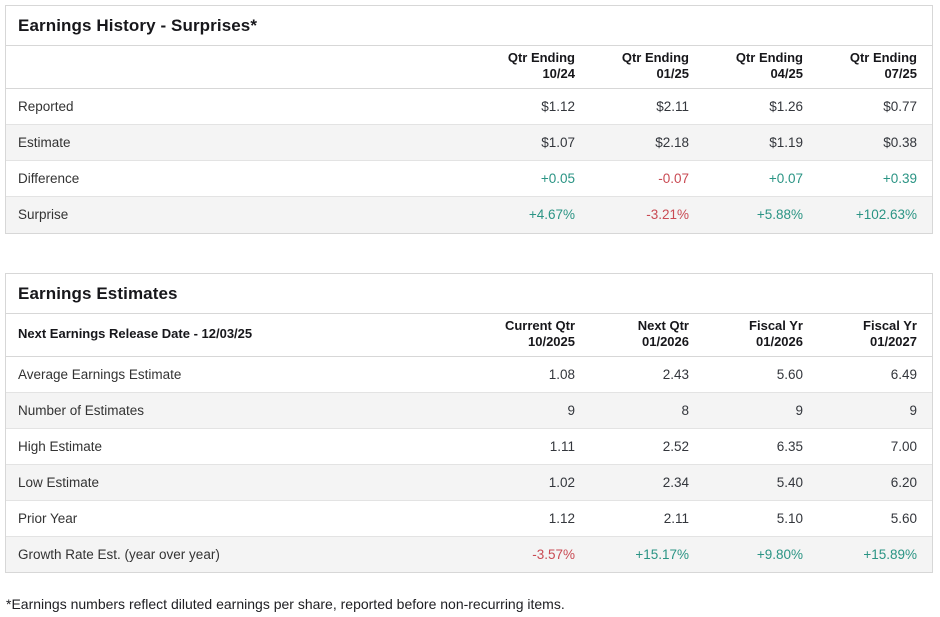  What do you see at coordinates (553, 554) in the screenshot?
I see `cell-value: -3.57%` at bounding box center [553, 554].